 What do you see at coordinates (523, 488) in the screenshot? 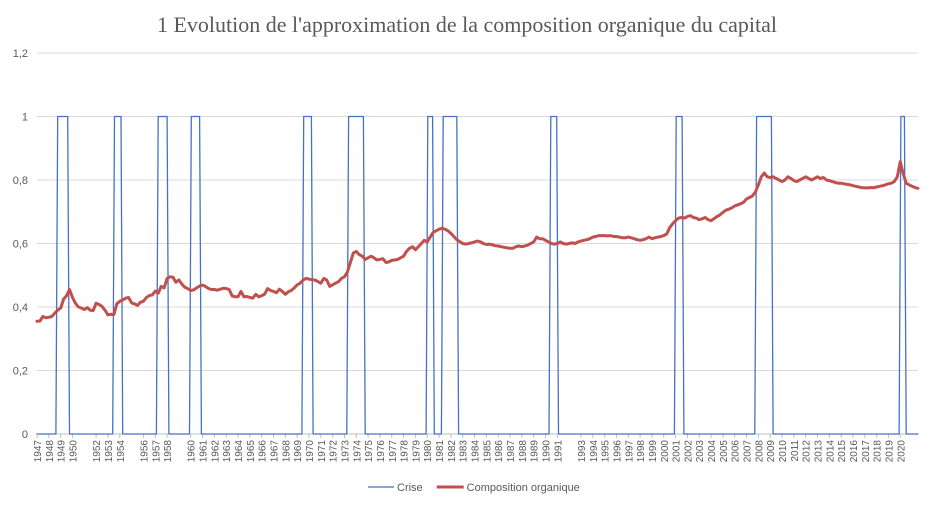
I see `legend-label: Composition organique` at bounding box center [523, 488].